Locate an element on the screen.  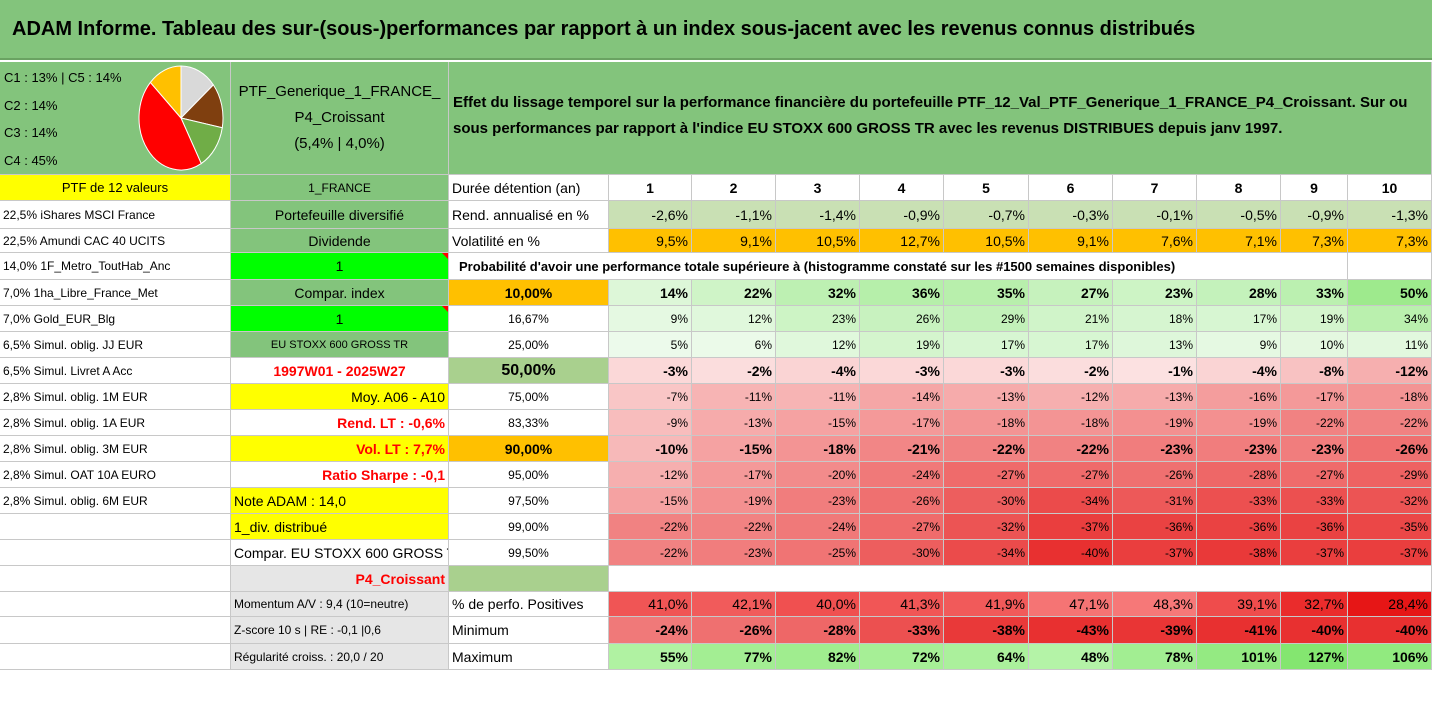
probability-value: -32% is located at coordinates (986, 527).